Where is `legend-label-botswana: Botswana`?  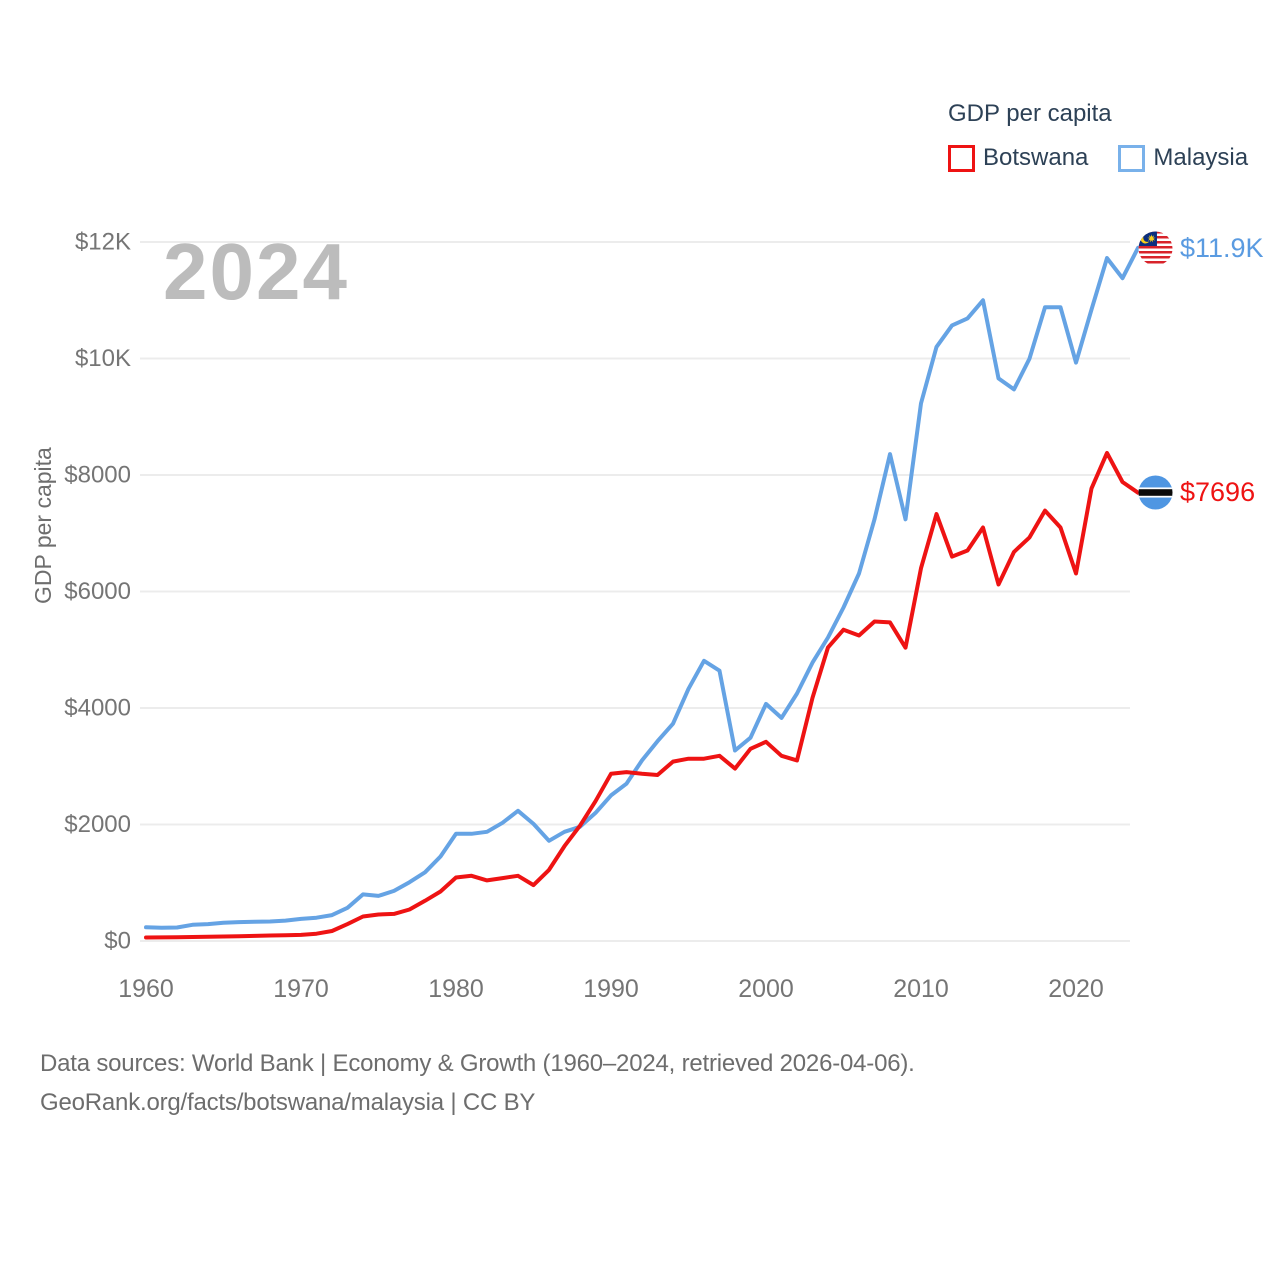
legend-label-botswana: Botswana is located at coordinates (1036, 157).